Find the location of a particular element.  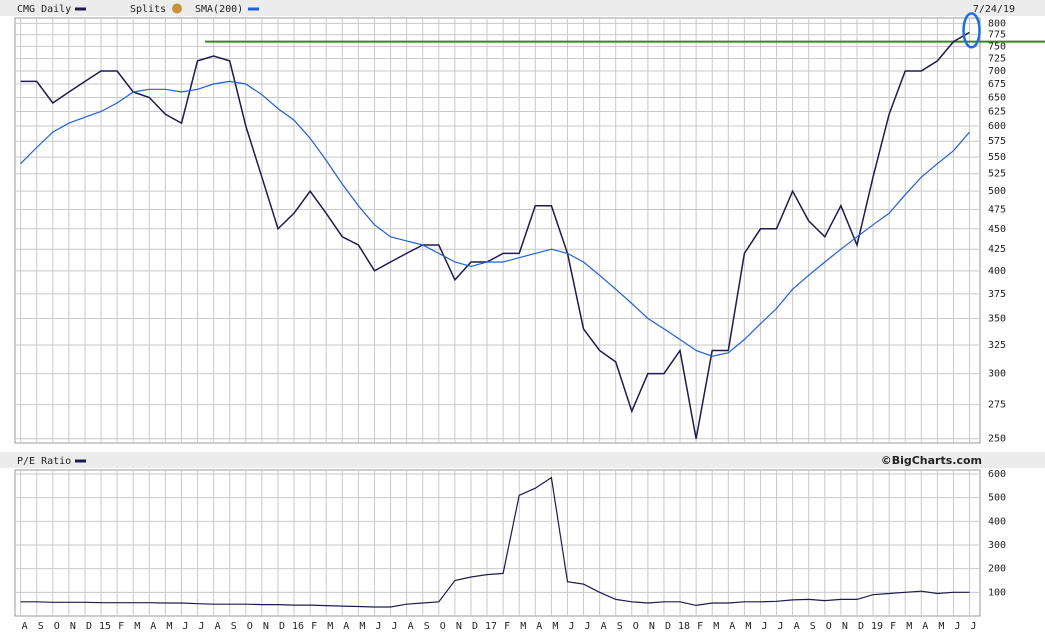

y-tick-label: 450 is located at coordinates (997, 229).